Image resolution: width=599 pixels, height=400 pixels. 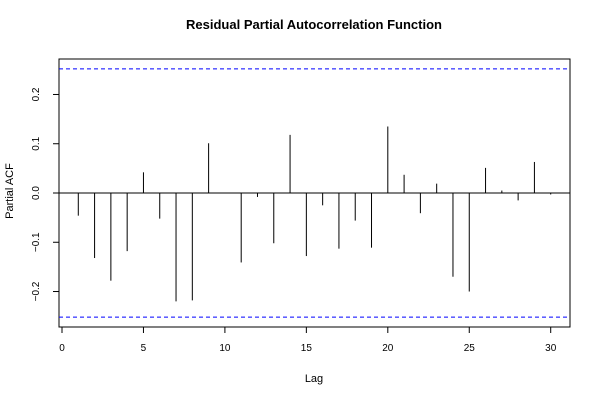 I want to click on y-tick-label-4: 0.2, so click(x=36, y=94).